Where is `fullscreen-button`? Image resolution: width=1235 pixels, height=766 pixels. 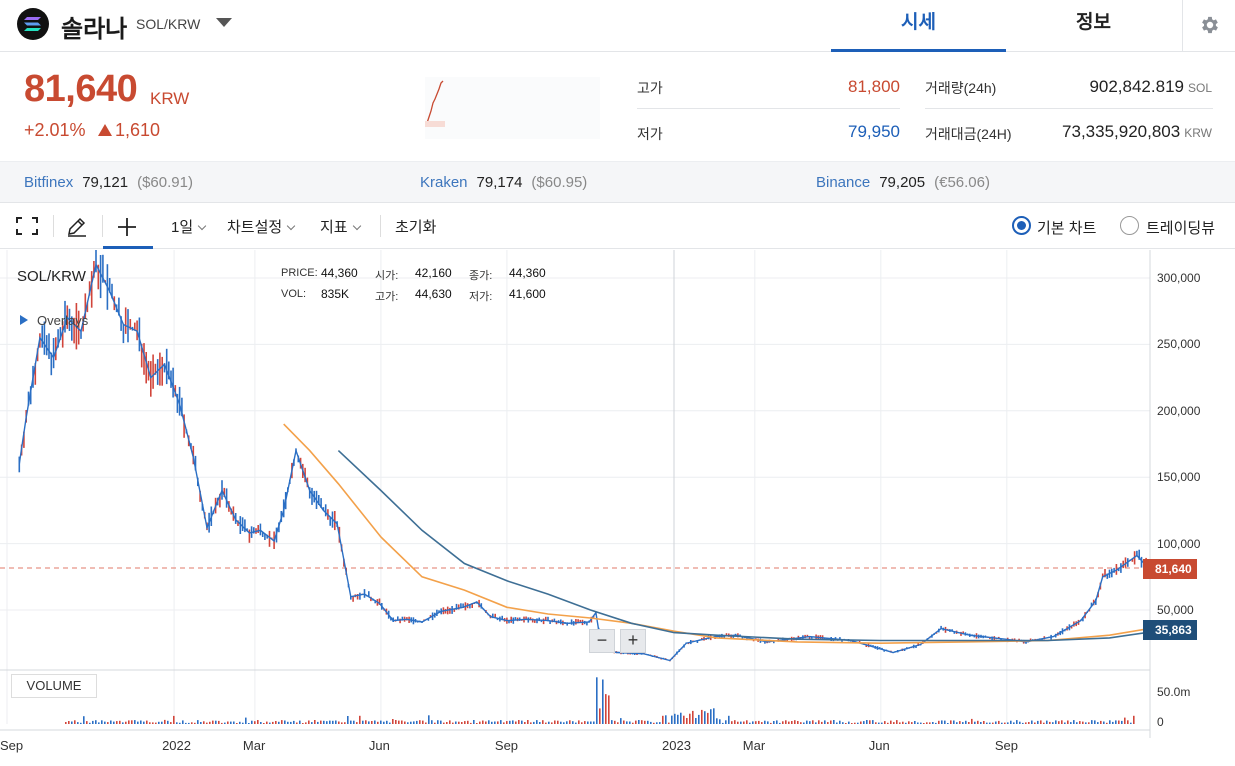 fullscreen-button is located at coordinates (28, 226).